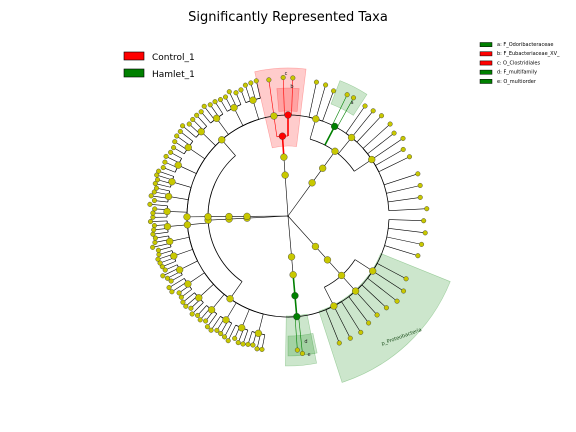 The width and height of the screenshot is (576, 432). What do you see at coordinates (308, 355) in the screenshot?
I see `clade-letter-e: e` at bounding box center [308, 355].